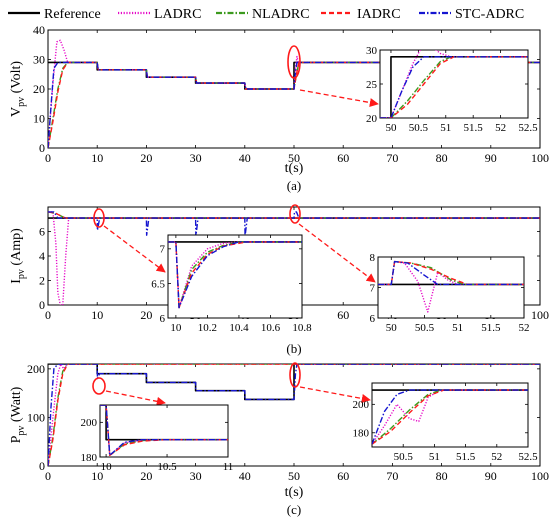 The image size is (550, 524). What do you see at coordinates (16, 405) in the screenshot?
I see `y-axis-unit: (Watt)` at bounding box center [16, 405].